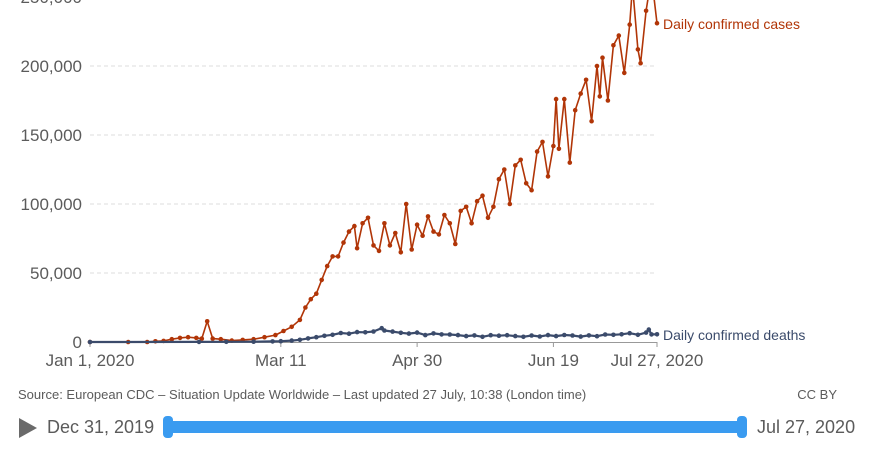 The image size is (872, 450). Describe the element at coordinates (28, 428) in the screenshot. I see `play-icon` at that location.